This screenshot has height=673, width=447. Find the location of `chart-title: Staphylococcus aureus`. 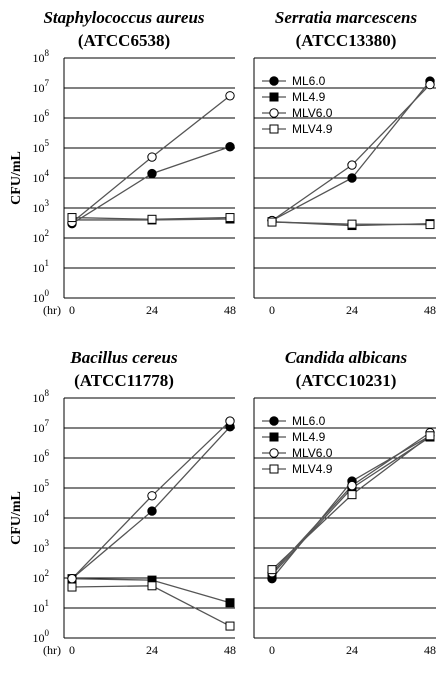

chart-title: Staphylococcus aureus is located at coordinates (123, 17).